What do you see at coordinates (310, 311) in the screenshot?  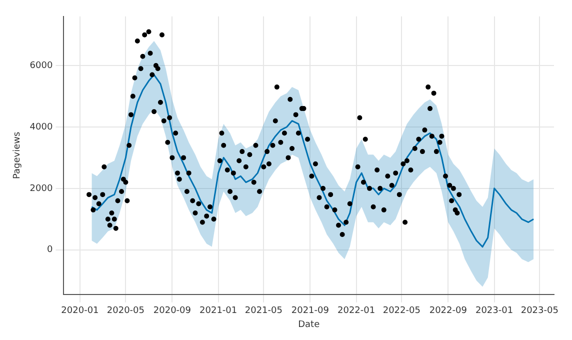 I see `x-tick-label: 2021-09` at bounding box center [310, 311].